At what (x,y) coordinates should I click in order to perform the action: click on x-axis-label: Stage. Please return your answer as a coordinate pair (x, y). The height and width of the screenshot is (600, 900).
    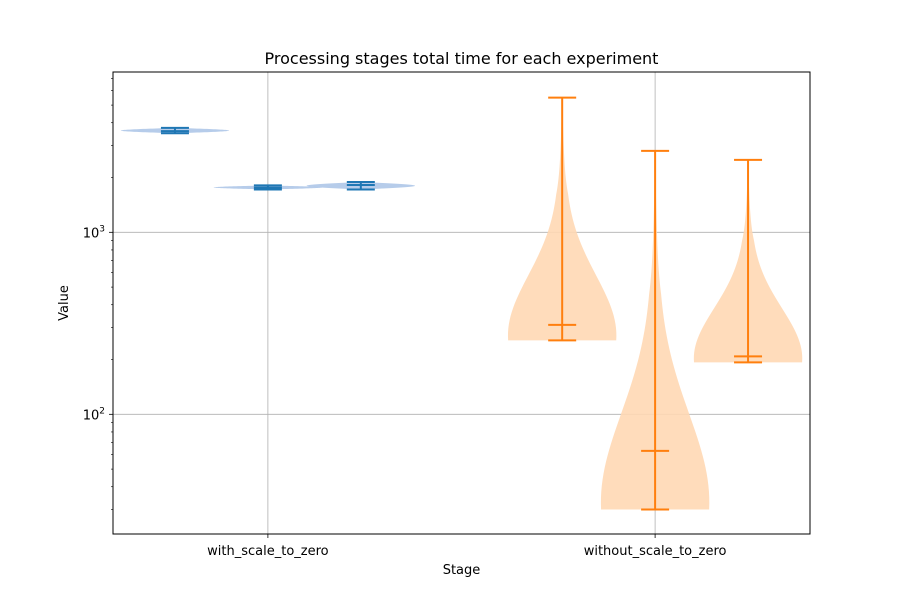
    Looking at the image, I should click on (462, 570).